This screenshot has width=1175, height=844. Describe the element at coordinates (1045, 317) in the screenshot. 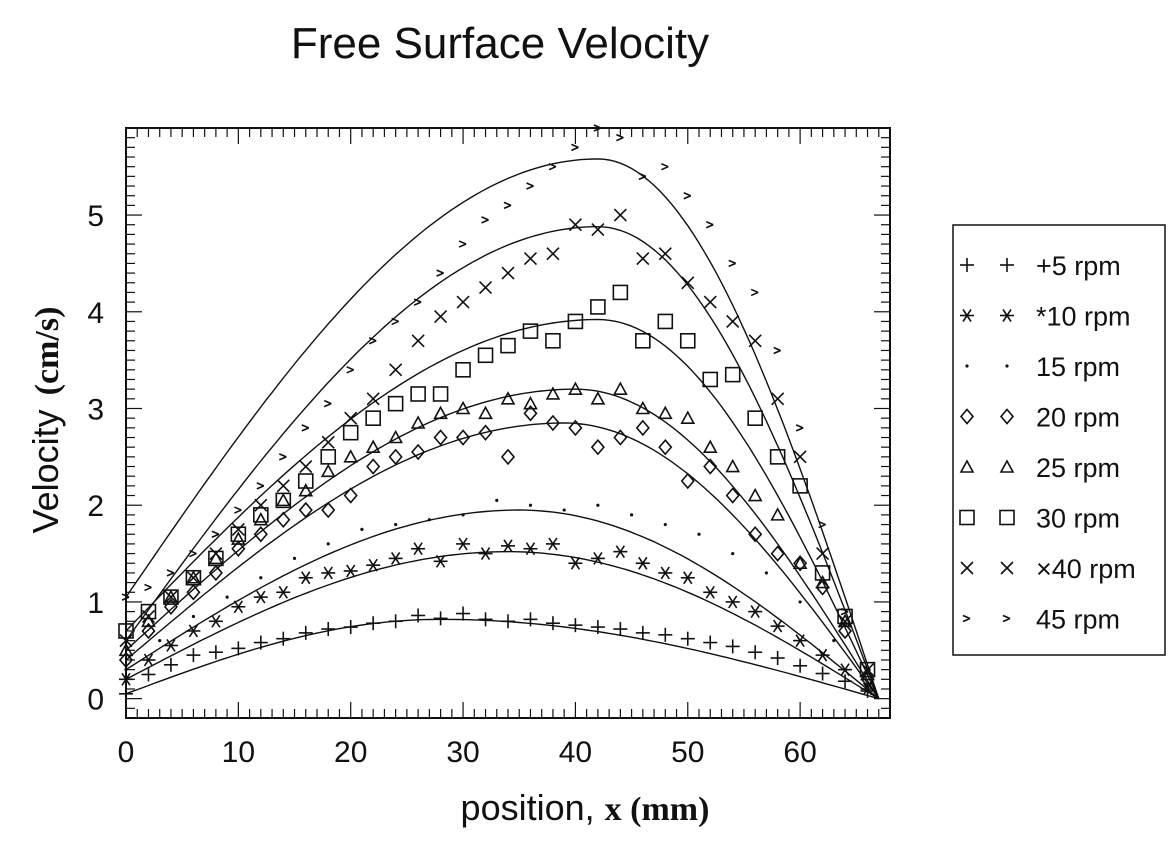

I see `legend-entry: *10 rpm` at that location.